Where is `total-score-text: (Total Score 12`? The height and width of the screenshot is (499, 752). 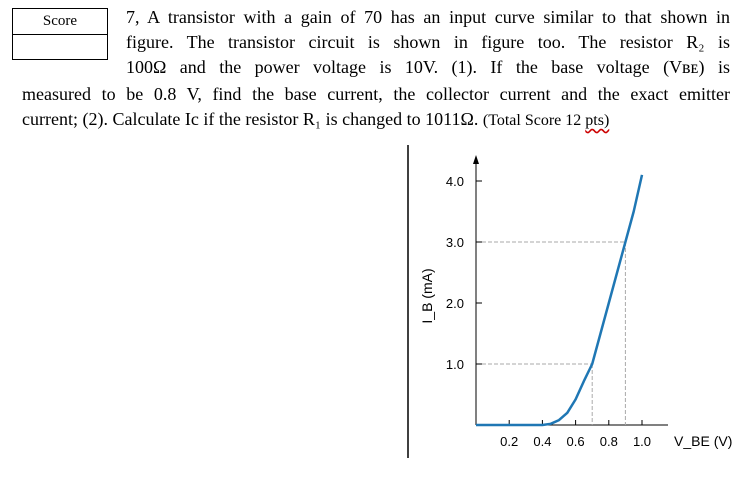
total-score-text: (Total Score 12 is located at coordinates (534, 120).